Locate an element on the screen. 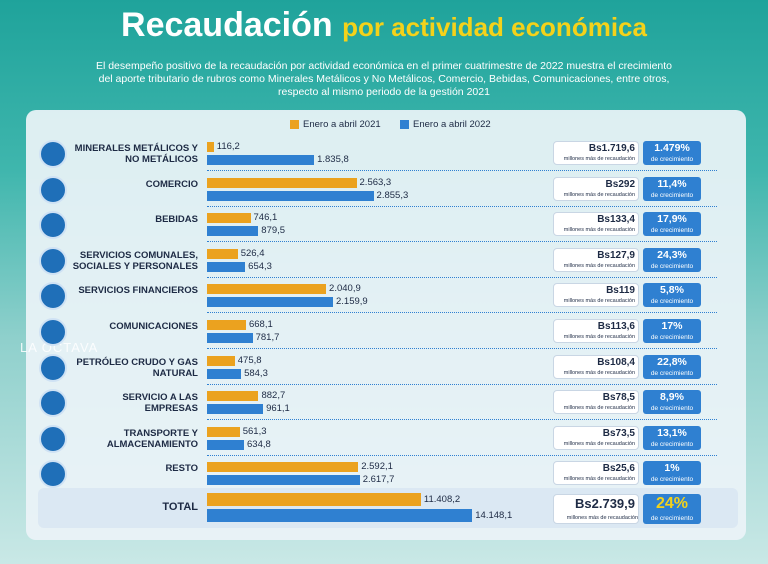 This screenshot has height=564, width=768. growth-value: 5,8% is located at coordinates (672, 290).